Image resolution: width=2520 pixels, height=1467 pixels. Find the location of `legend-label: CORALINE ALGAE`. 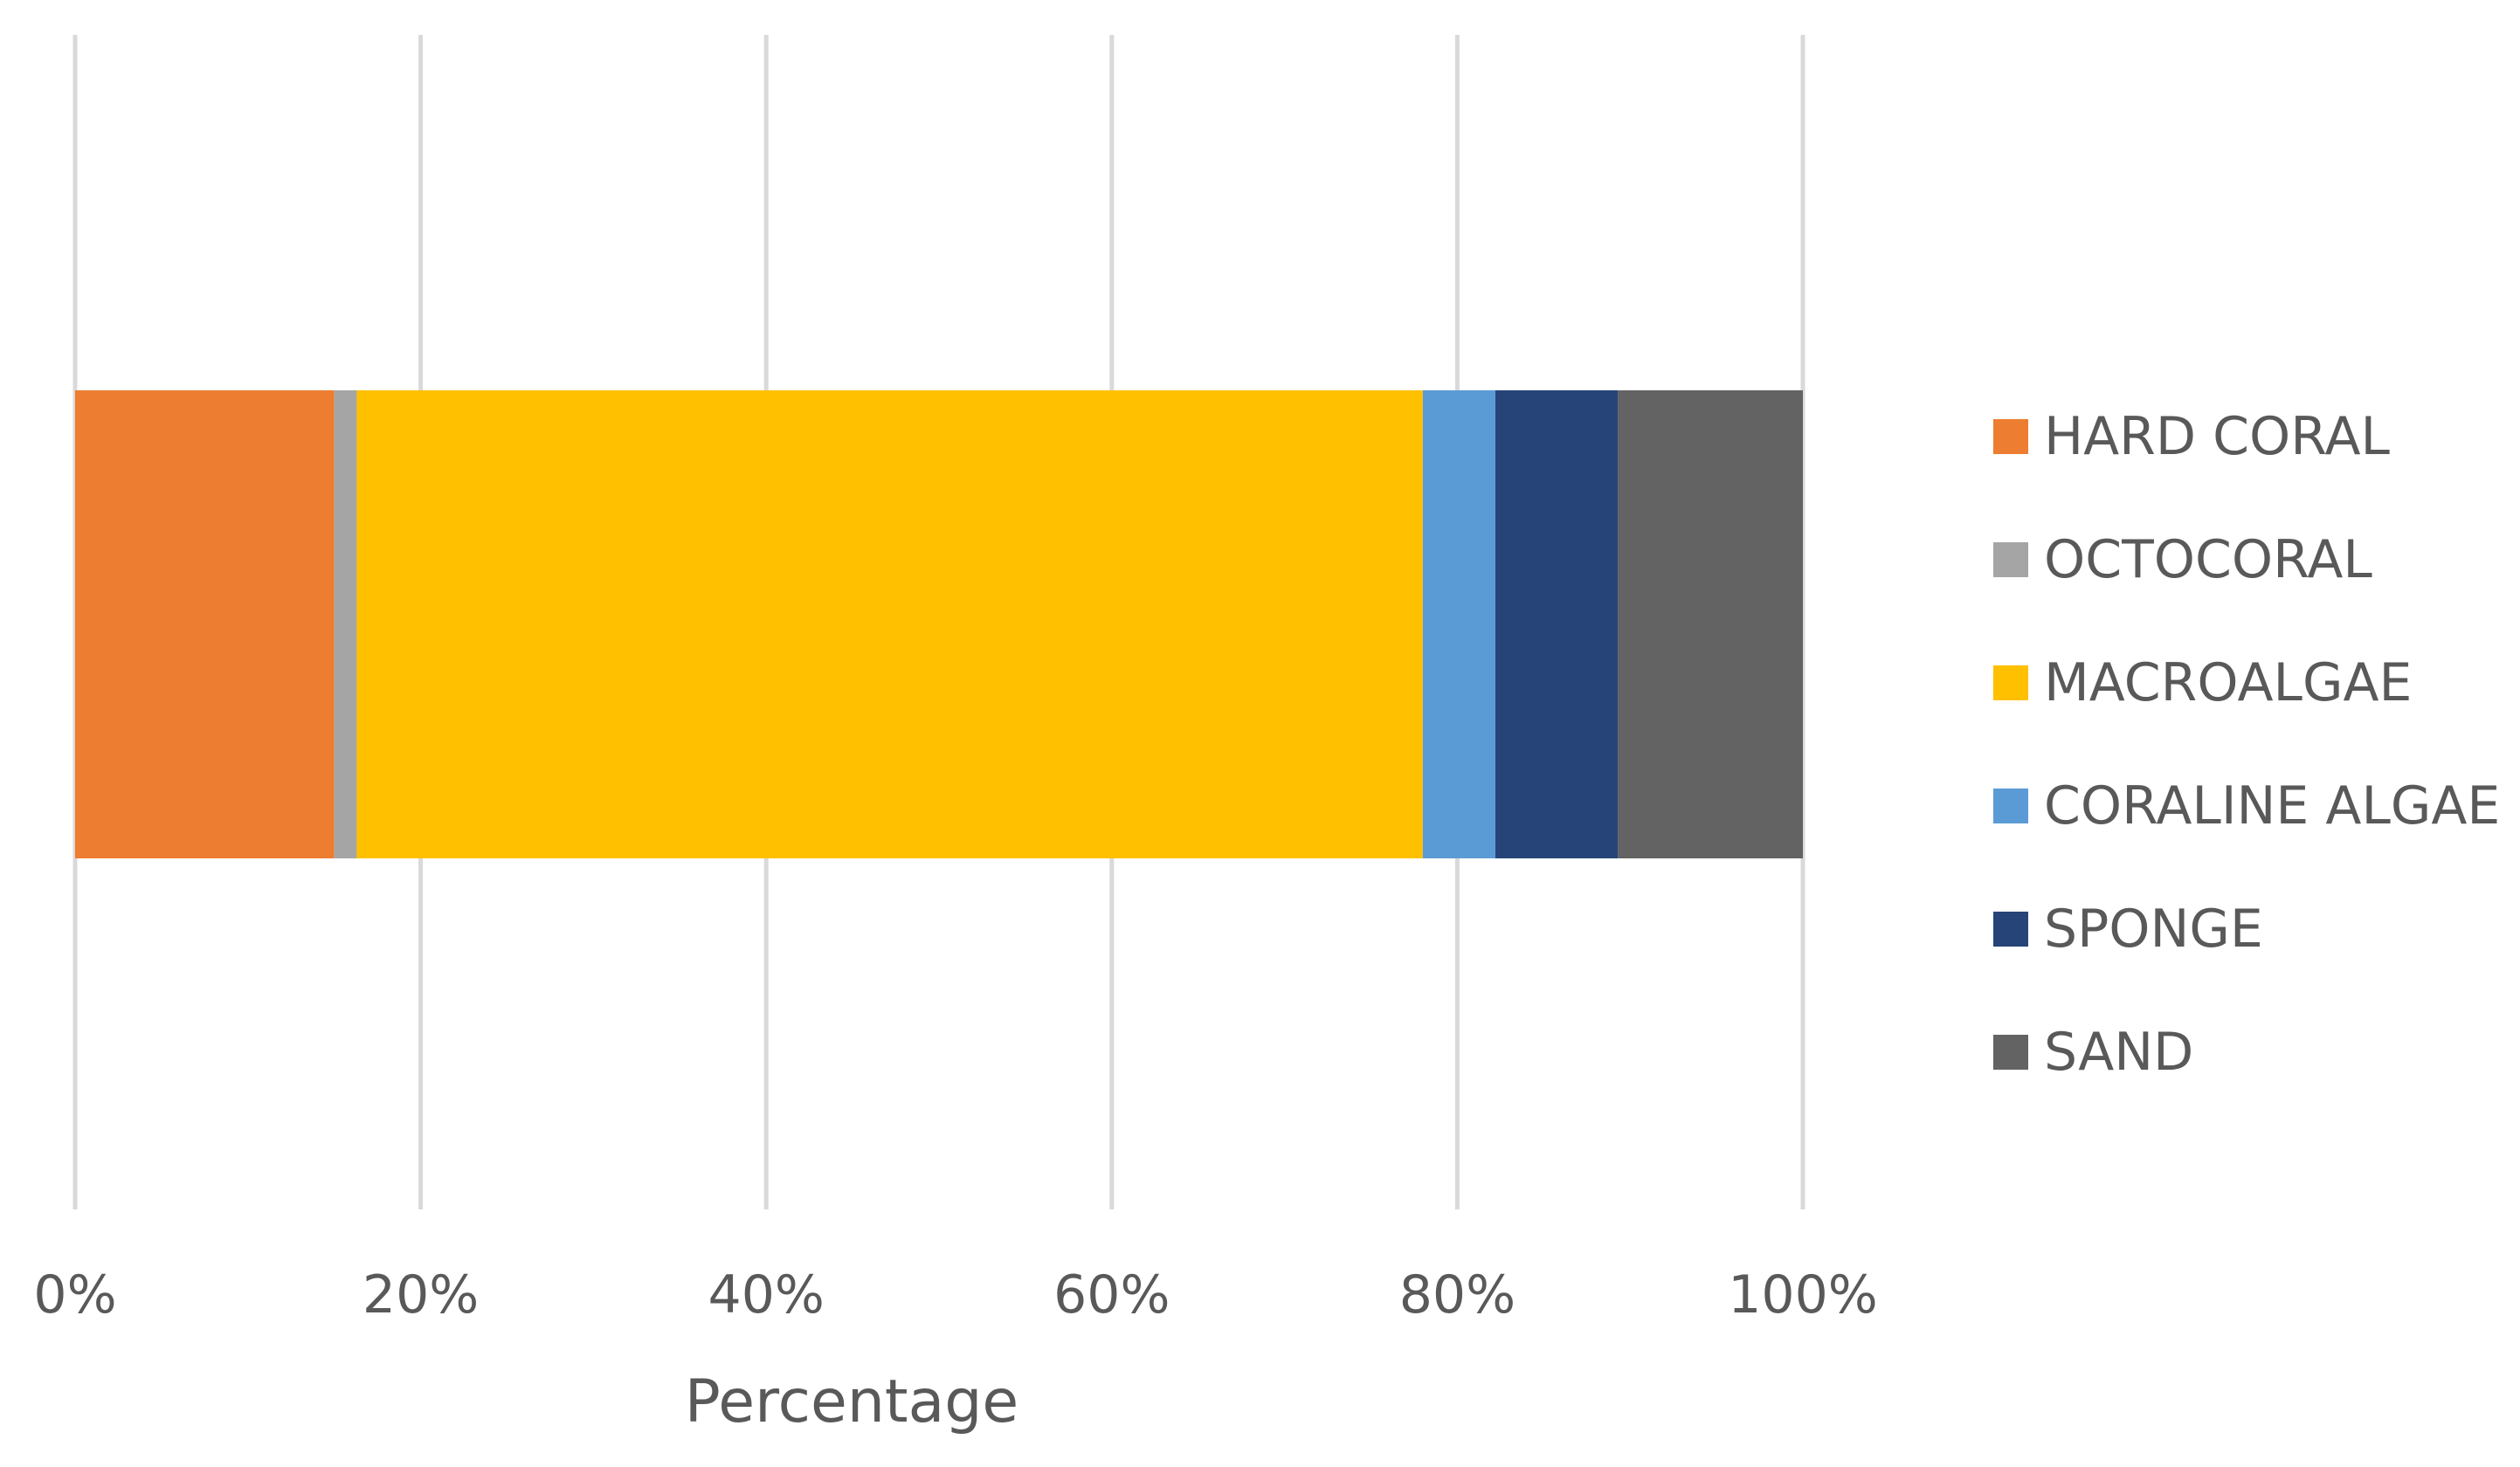

legend-label: CORALINE ALGAE is located at coordinates (2272, 806).